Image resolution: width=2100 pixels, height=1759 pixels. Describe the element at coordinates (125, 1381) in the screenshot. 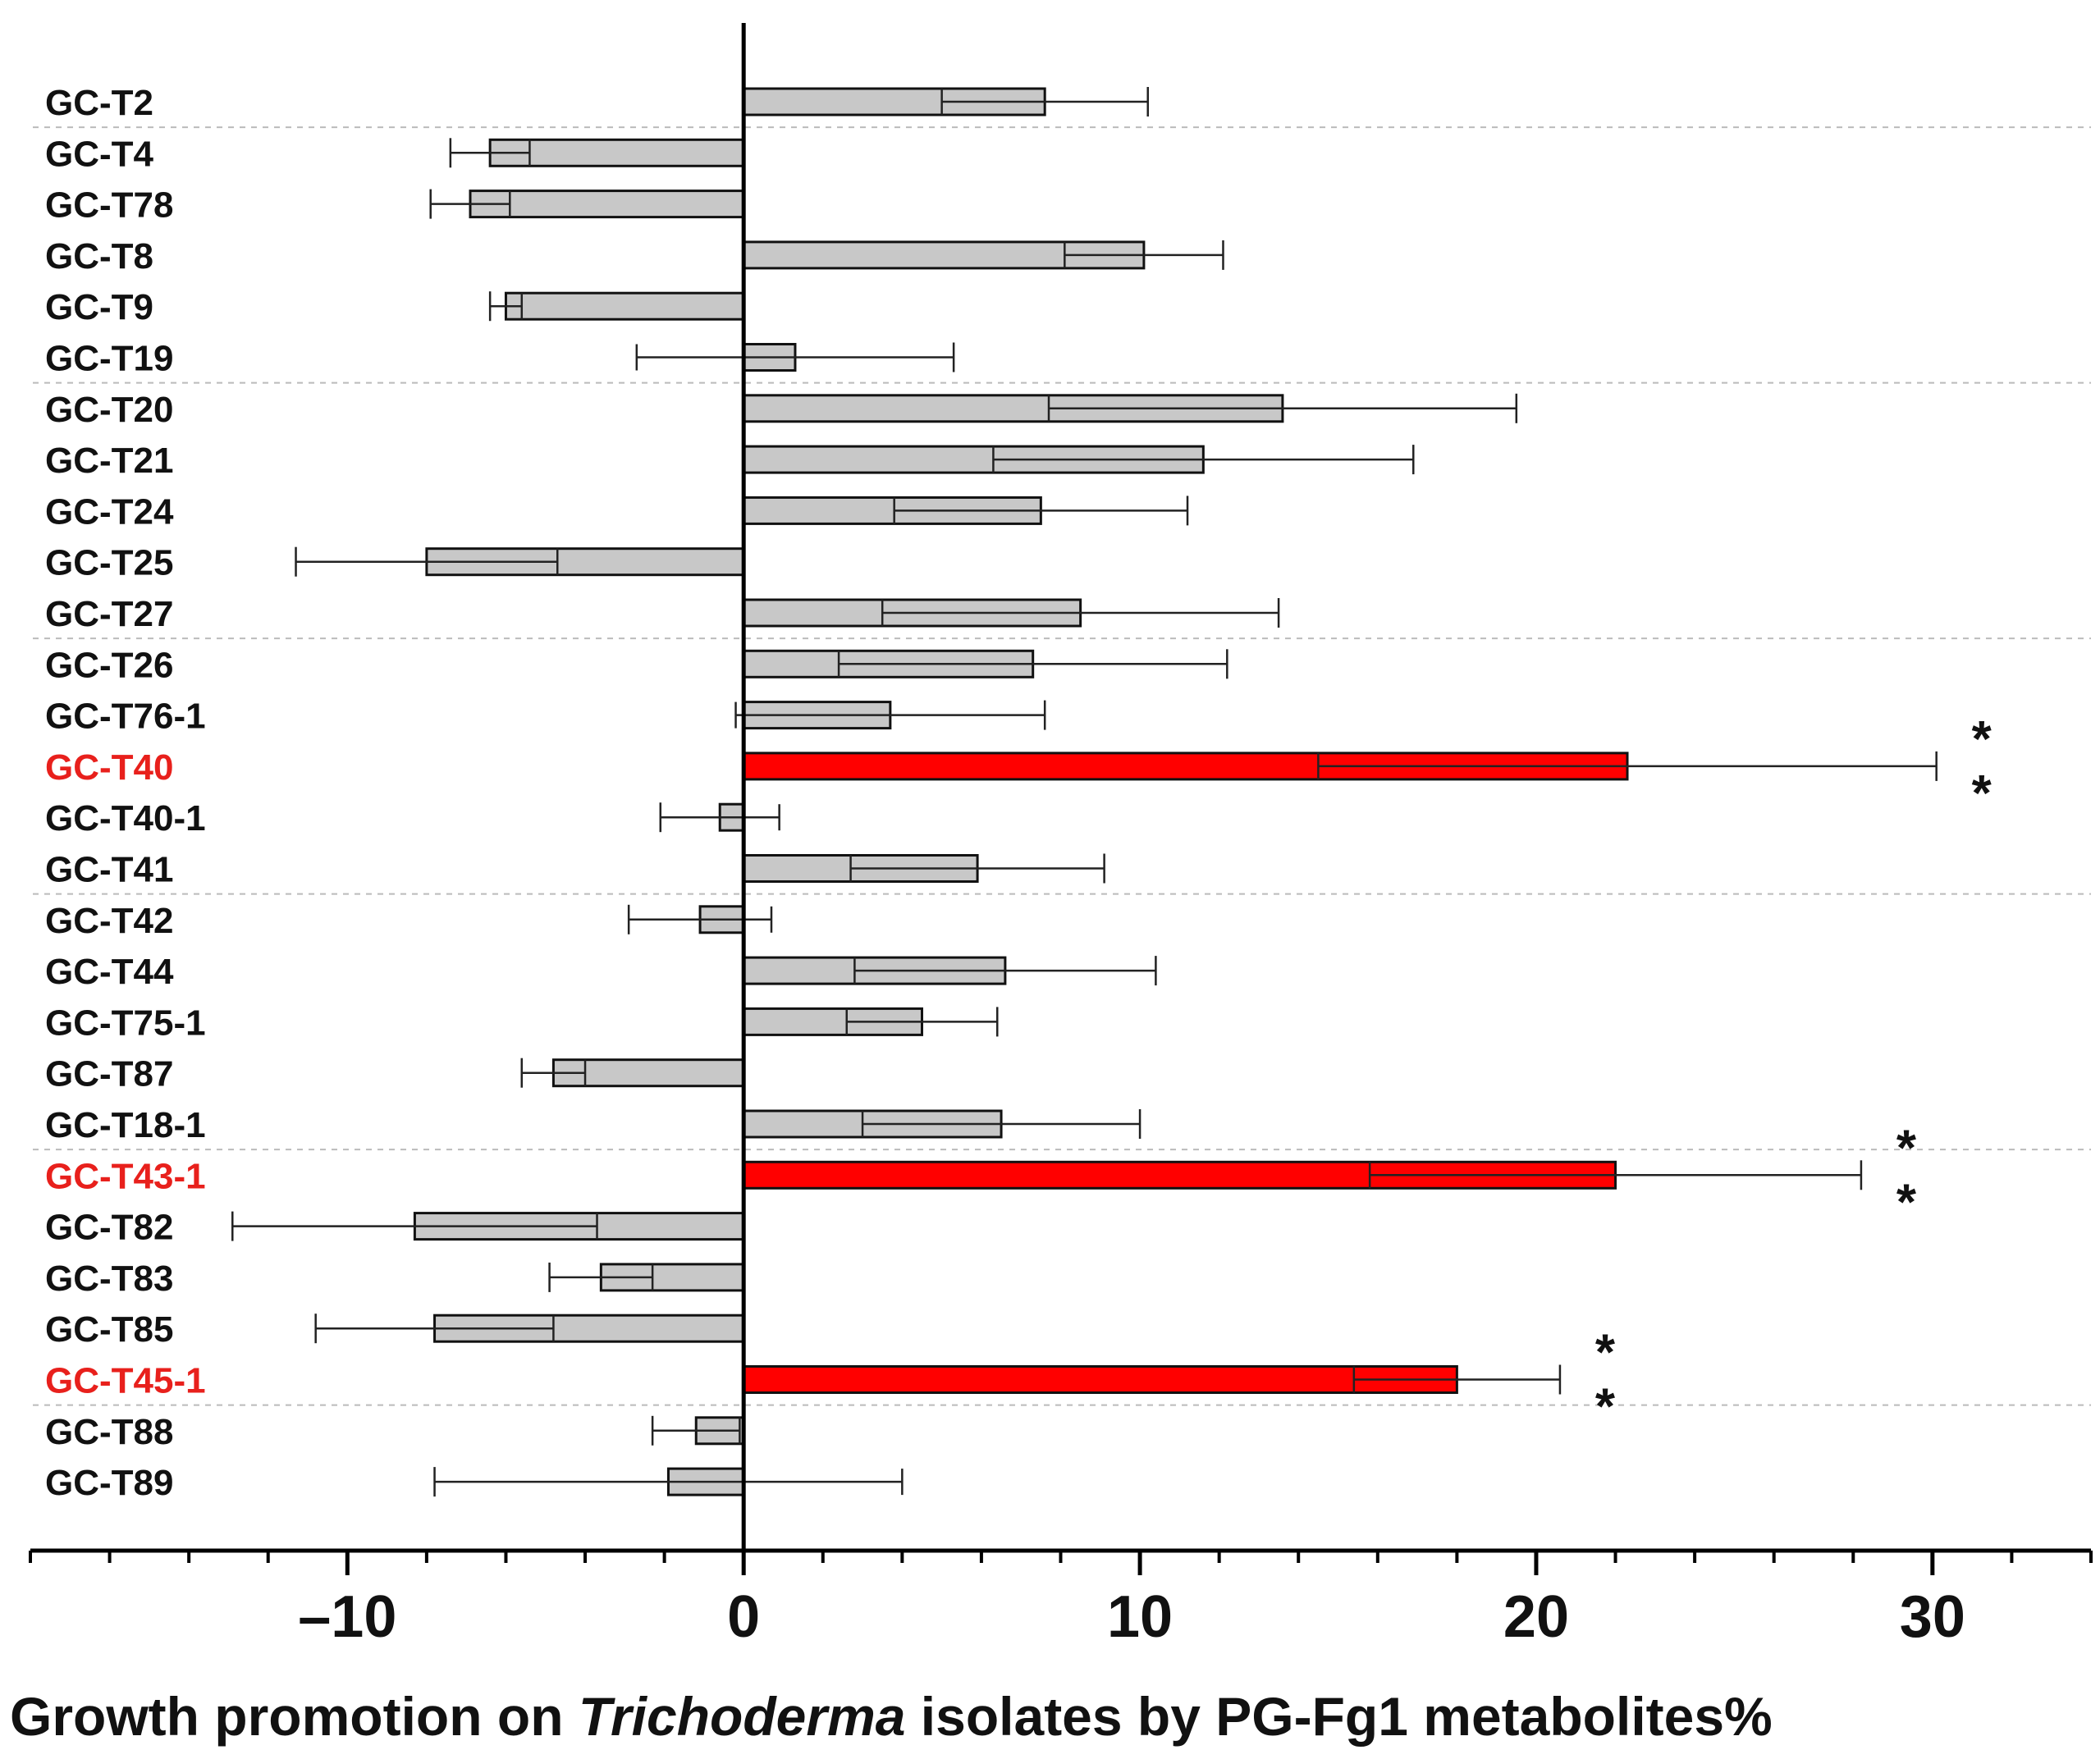

I see `category-label-gc-t45-1: GC-T45-1` at that location.